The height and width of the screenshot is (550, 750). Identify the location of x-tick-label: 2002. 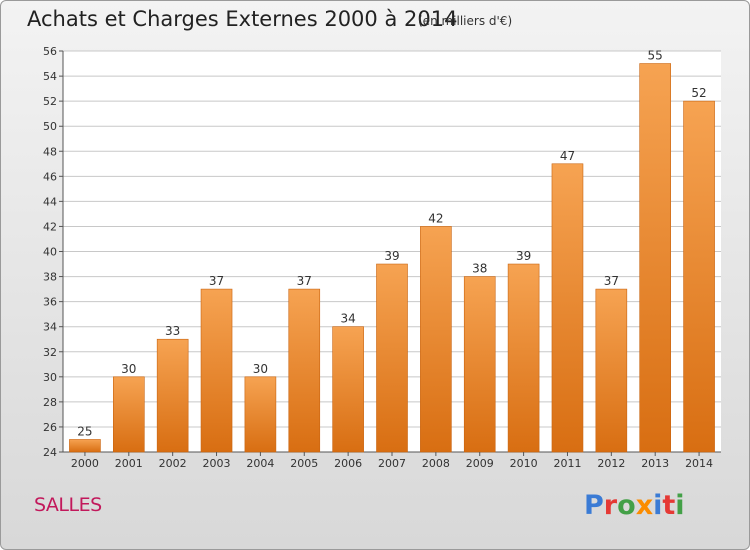
(173, 463).